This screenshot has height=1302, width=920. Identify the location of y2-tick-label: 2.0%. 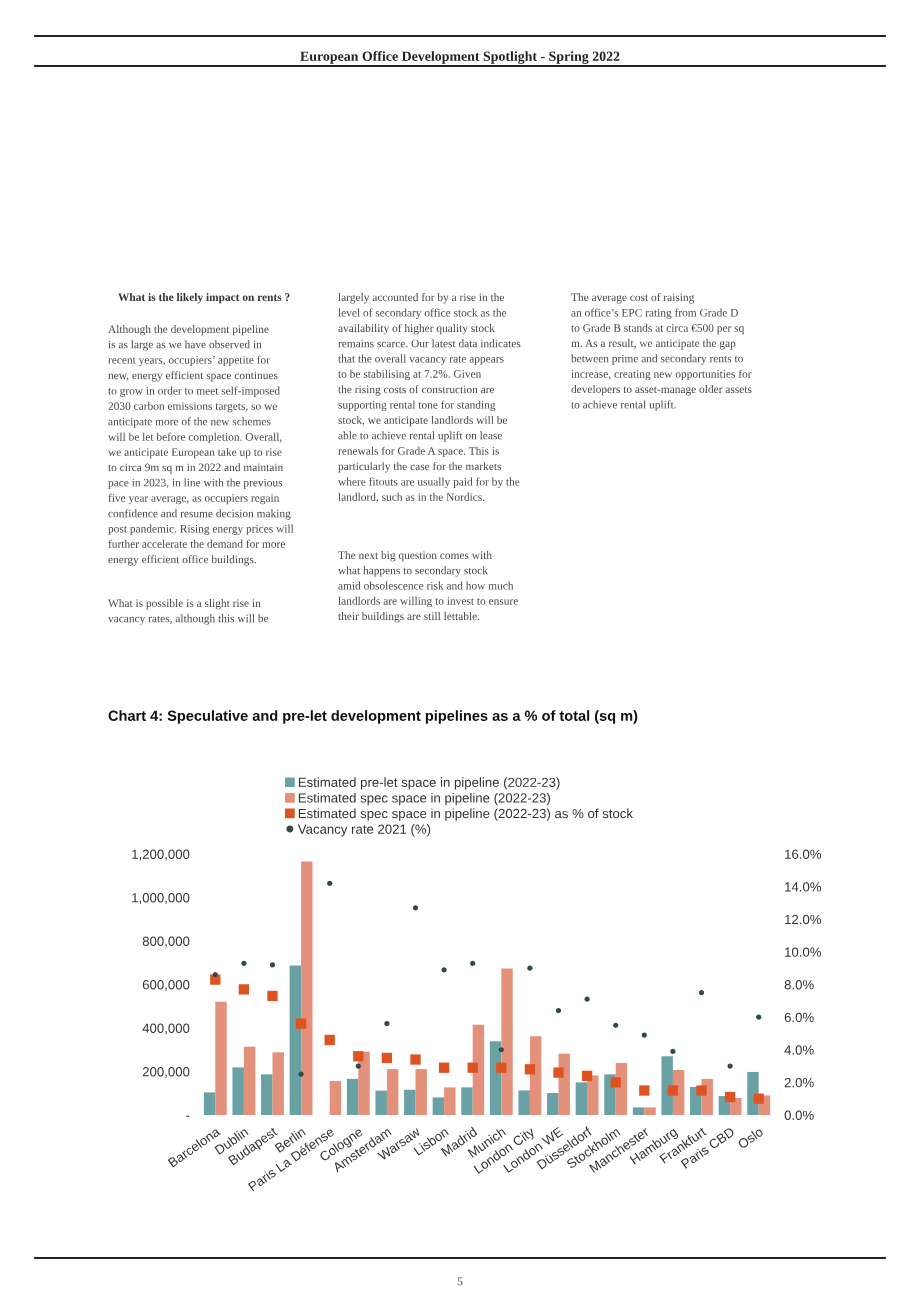
(799, 1082).